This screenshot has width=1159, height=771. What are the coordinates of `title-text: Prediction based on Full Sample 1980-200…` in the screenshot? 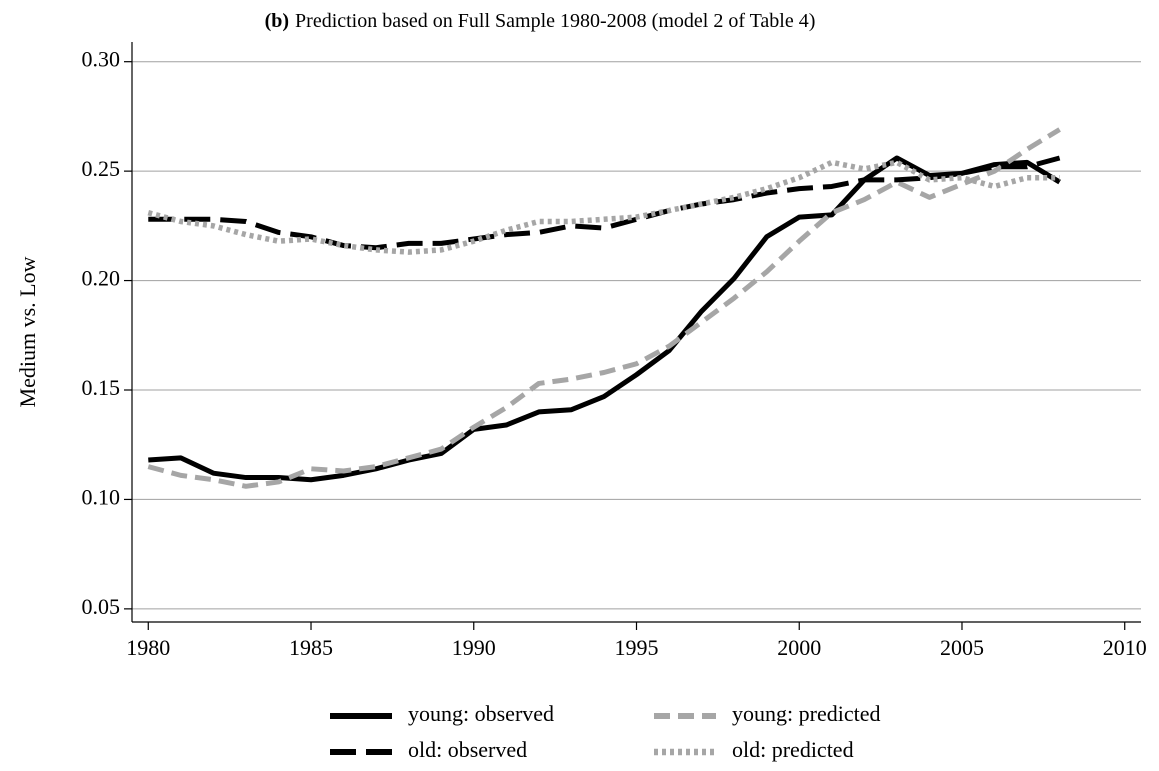 It's located at (555, 21).